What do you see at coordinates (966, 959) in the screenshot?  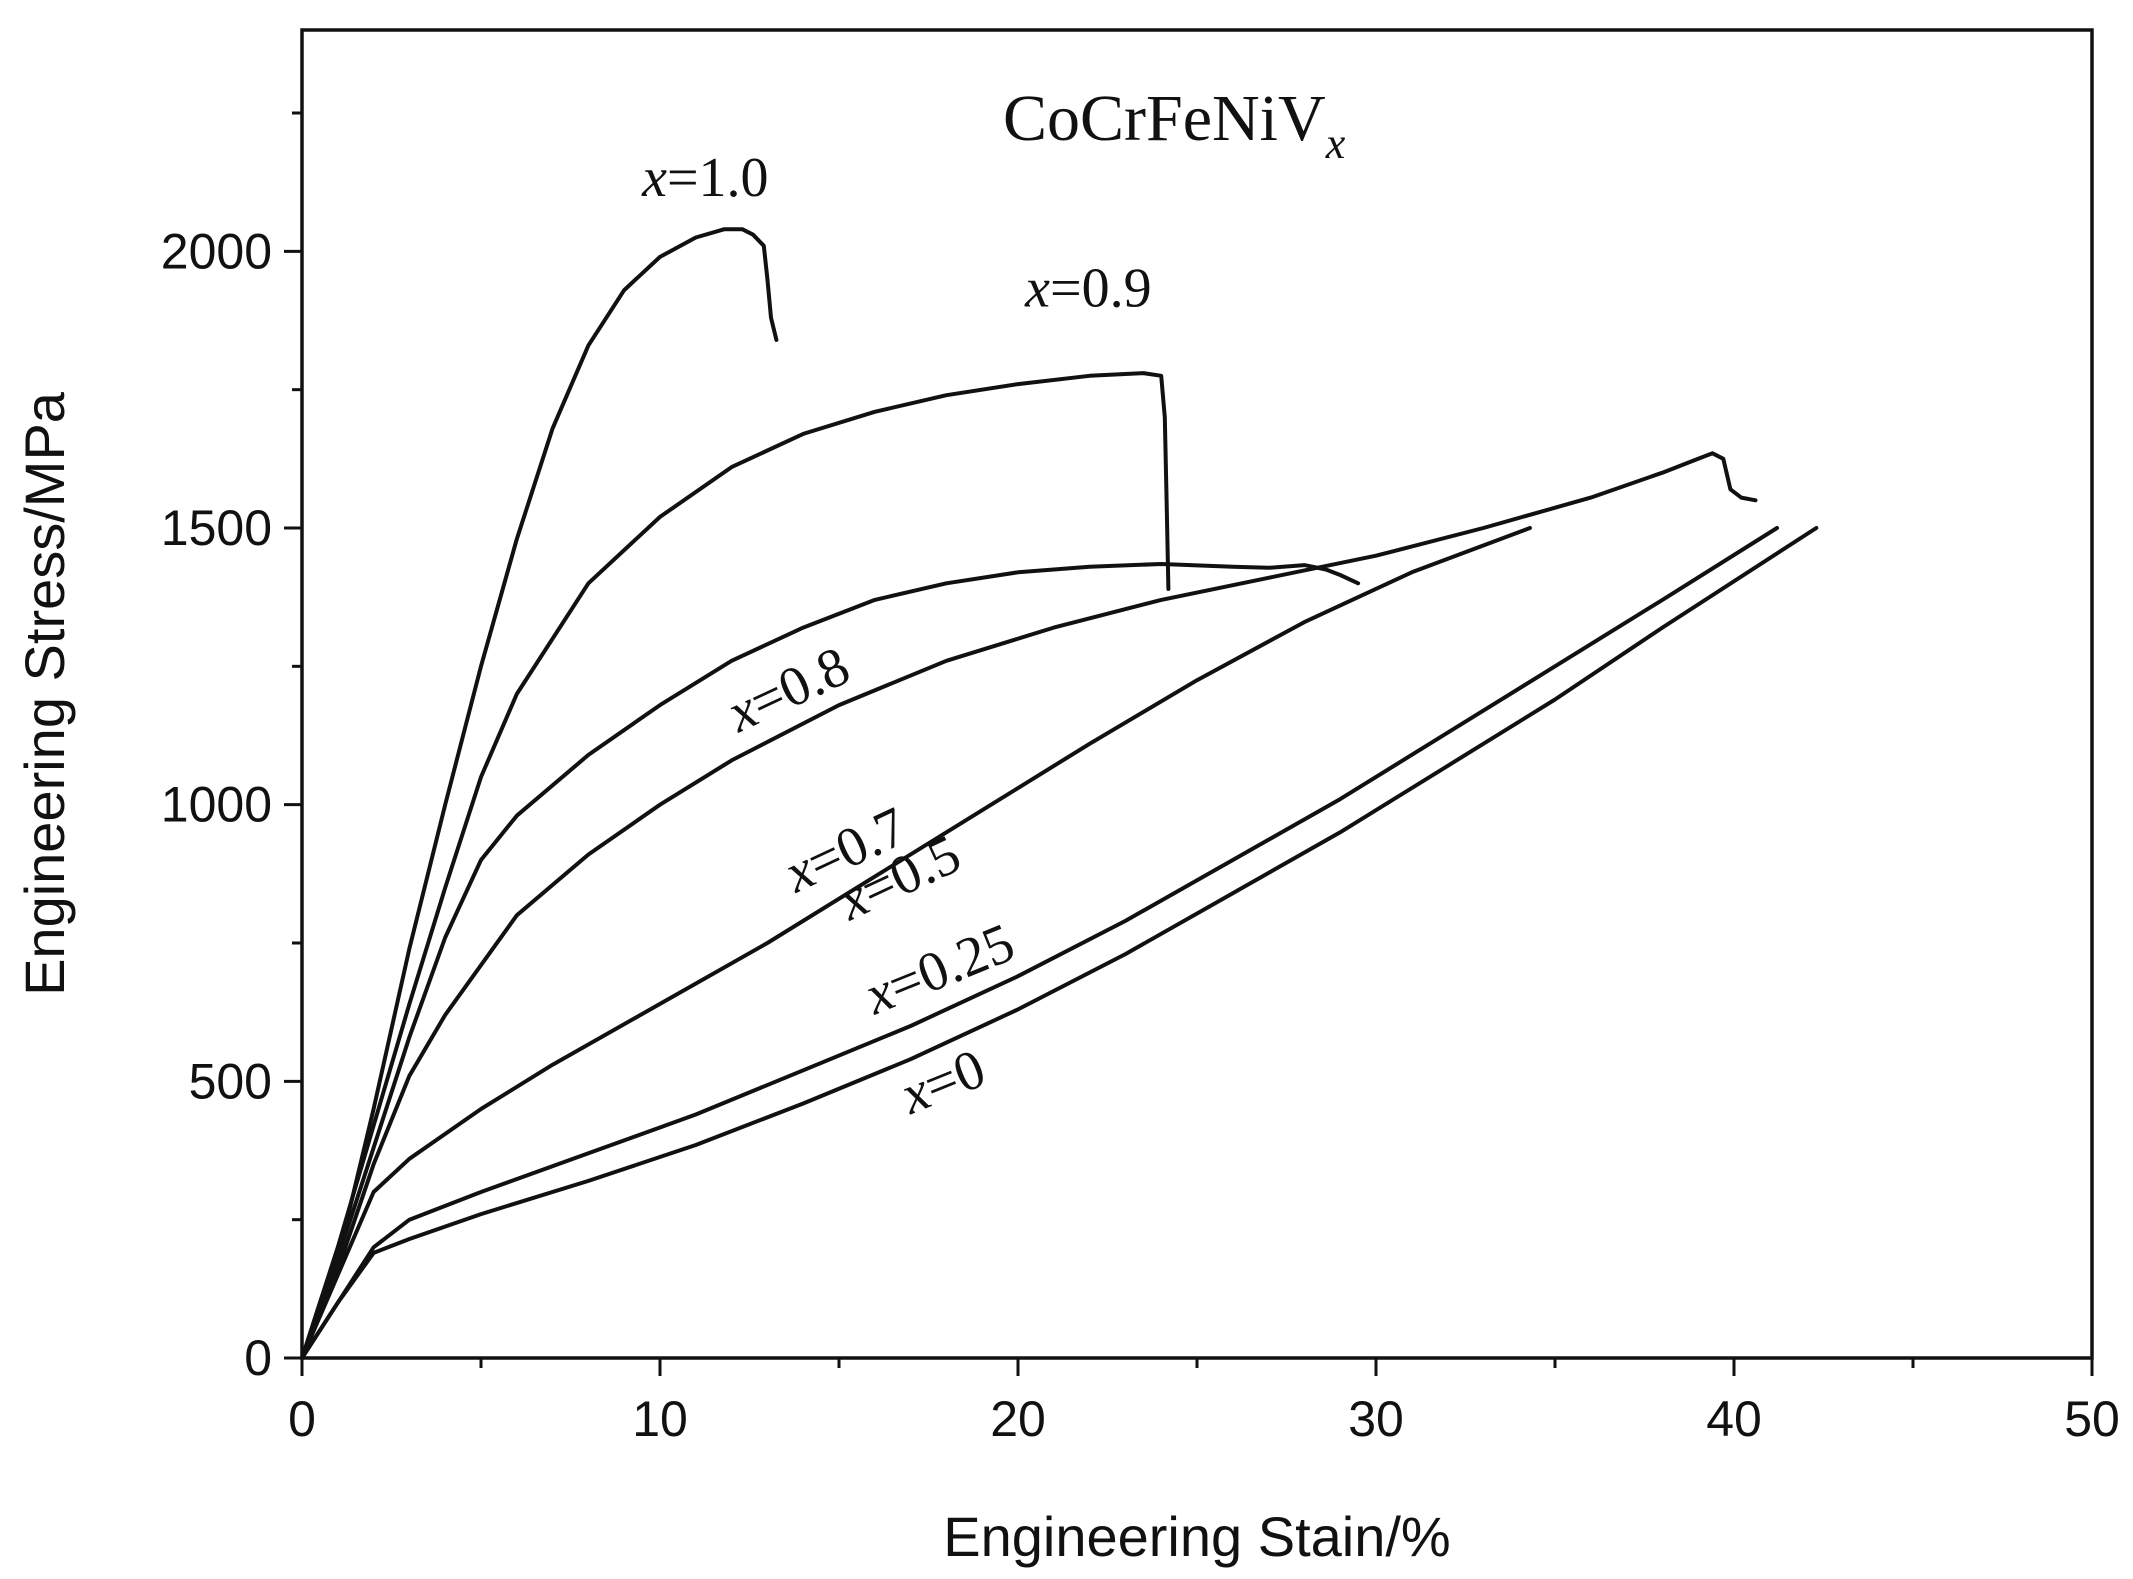 I see `curve-label-value: 0.25` at bounding box center [966, 959].